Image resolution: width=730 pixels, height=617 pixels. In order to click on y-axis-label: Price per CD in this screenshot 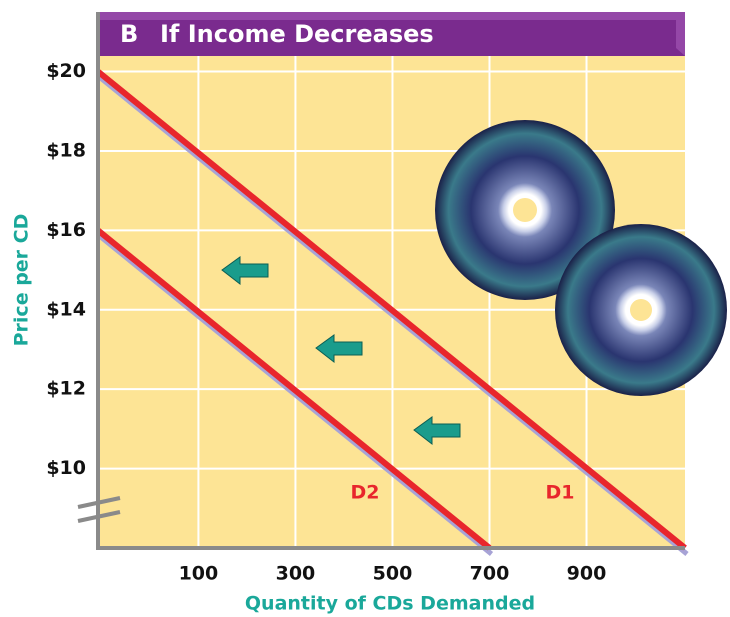, I will do `click(22, 280)`.